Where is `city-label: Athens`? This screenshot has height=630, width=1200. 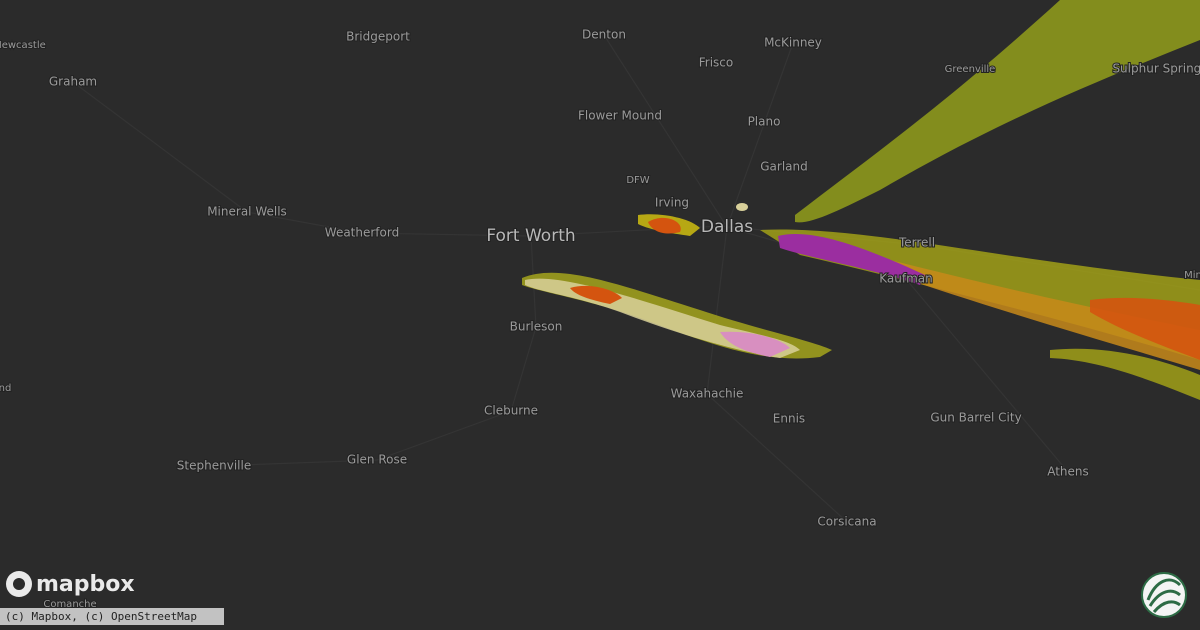 city-label: Athens is located at coordinates (1068, 472).